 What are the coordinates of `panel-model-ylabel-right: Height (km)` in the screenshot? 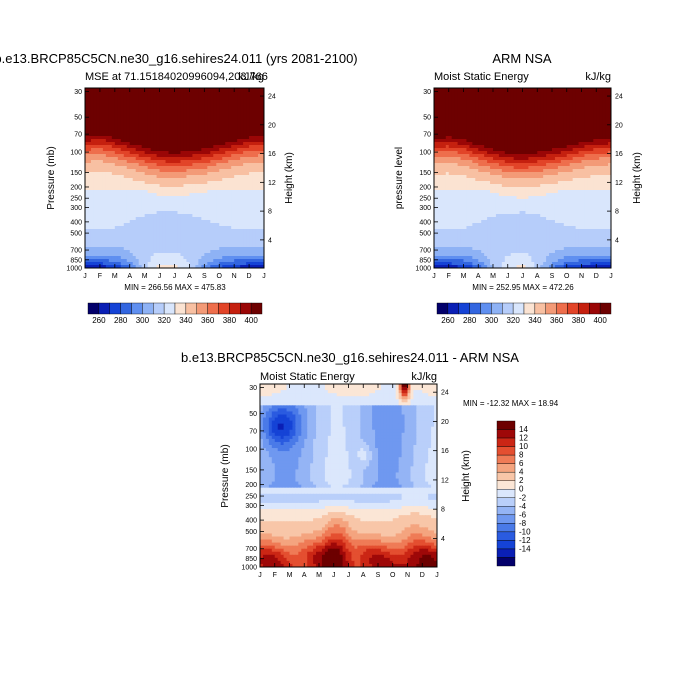 It's located at (289, 178).